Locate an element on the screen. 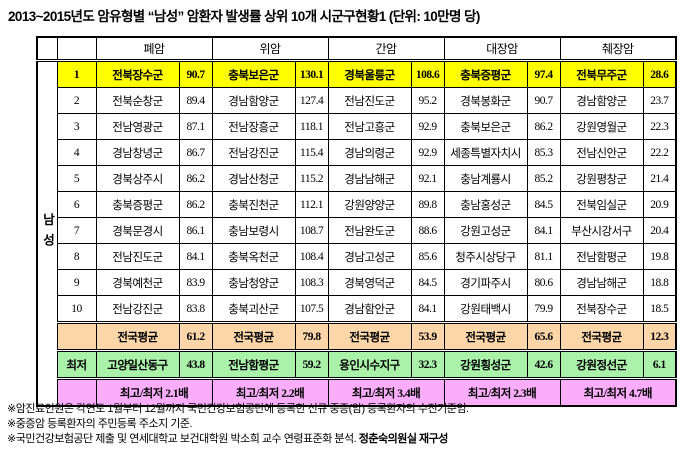  region-cell: 경북울릉군 is located at coordinates (369, 73).